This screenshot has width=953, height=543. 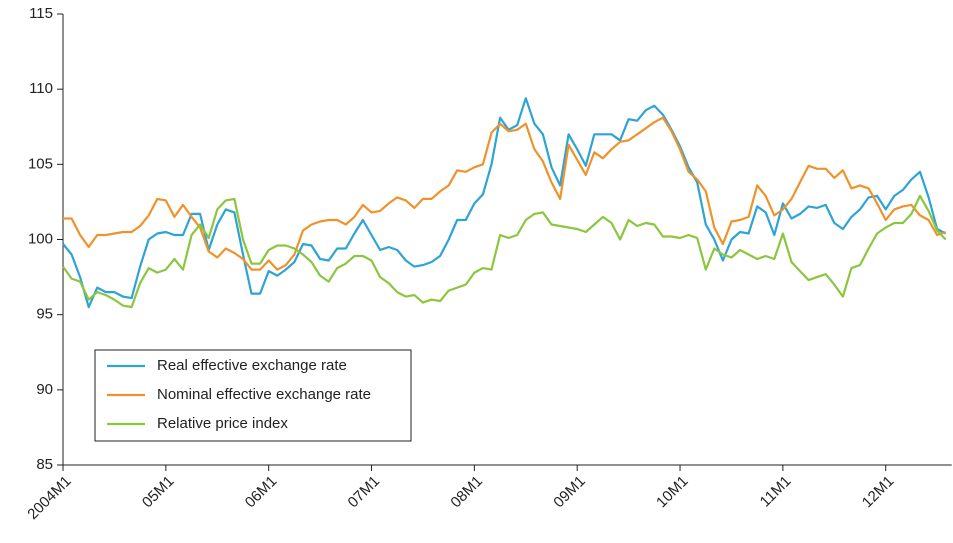 I want to click on y-tick-label: 105, so click(x=40, y=163).